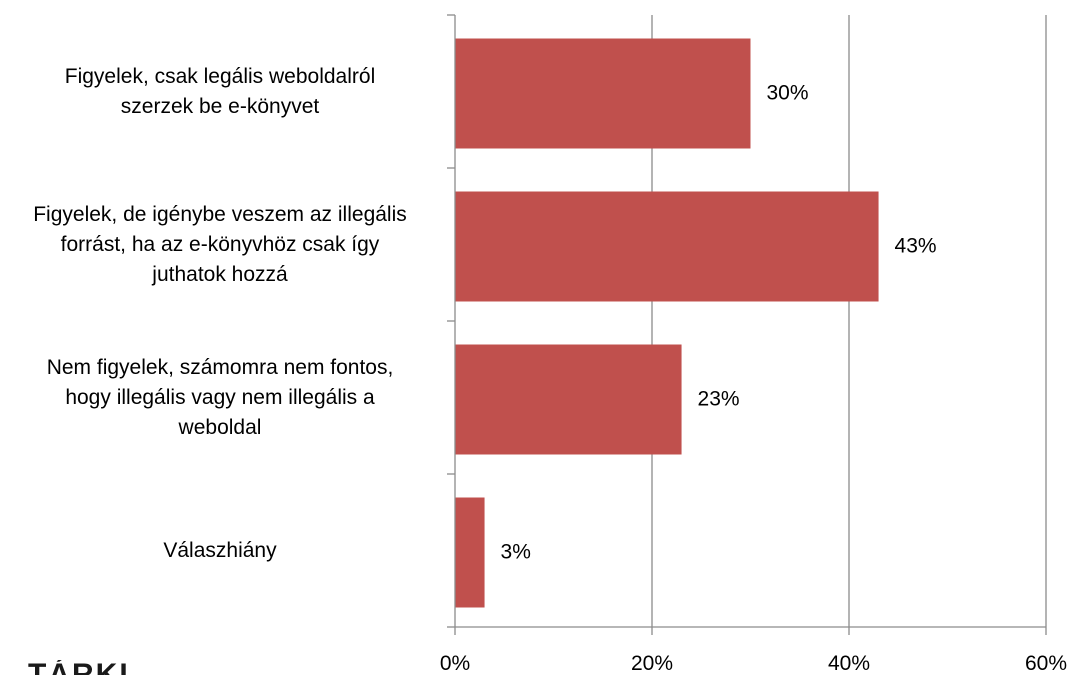 This screenshot has height=675, width=1074. What do you see at coordinates (1046, 663) in the screenshot?
I see `x-tick-label-60: 60%` at bounding box center [1046, 663].